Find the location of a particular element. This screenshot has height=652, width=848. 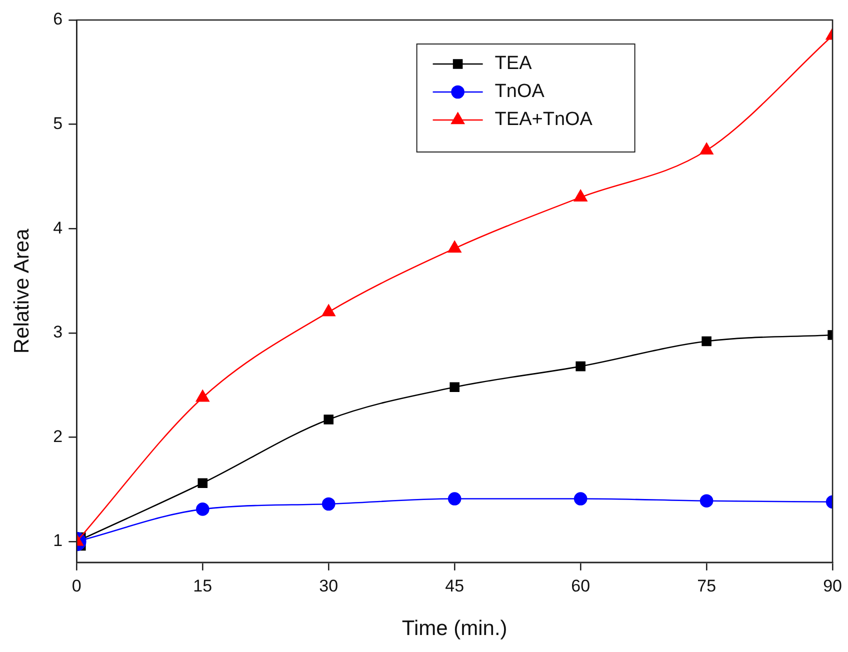

y-tick-label: 4 is located at coordinates (58, 228).